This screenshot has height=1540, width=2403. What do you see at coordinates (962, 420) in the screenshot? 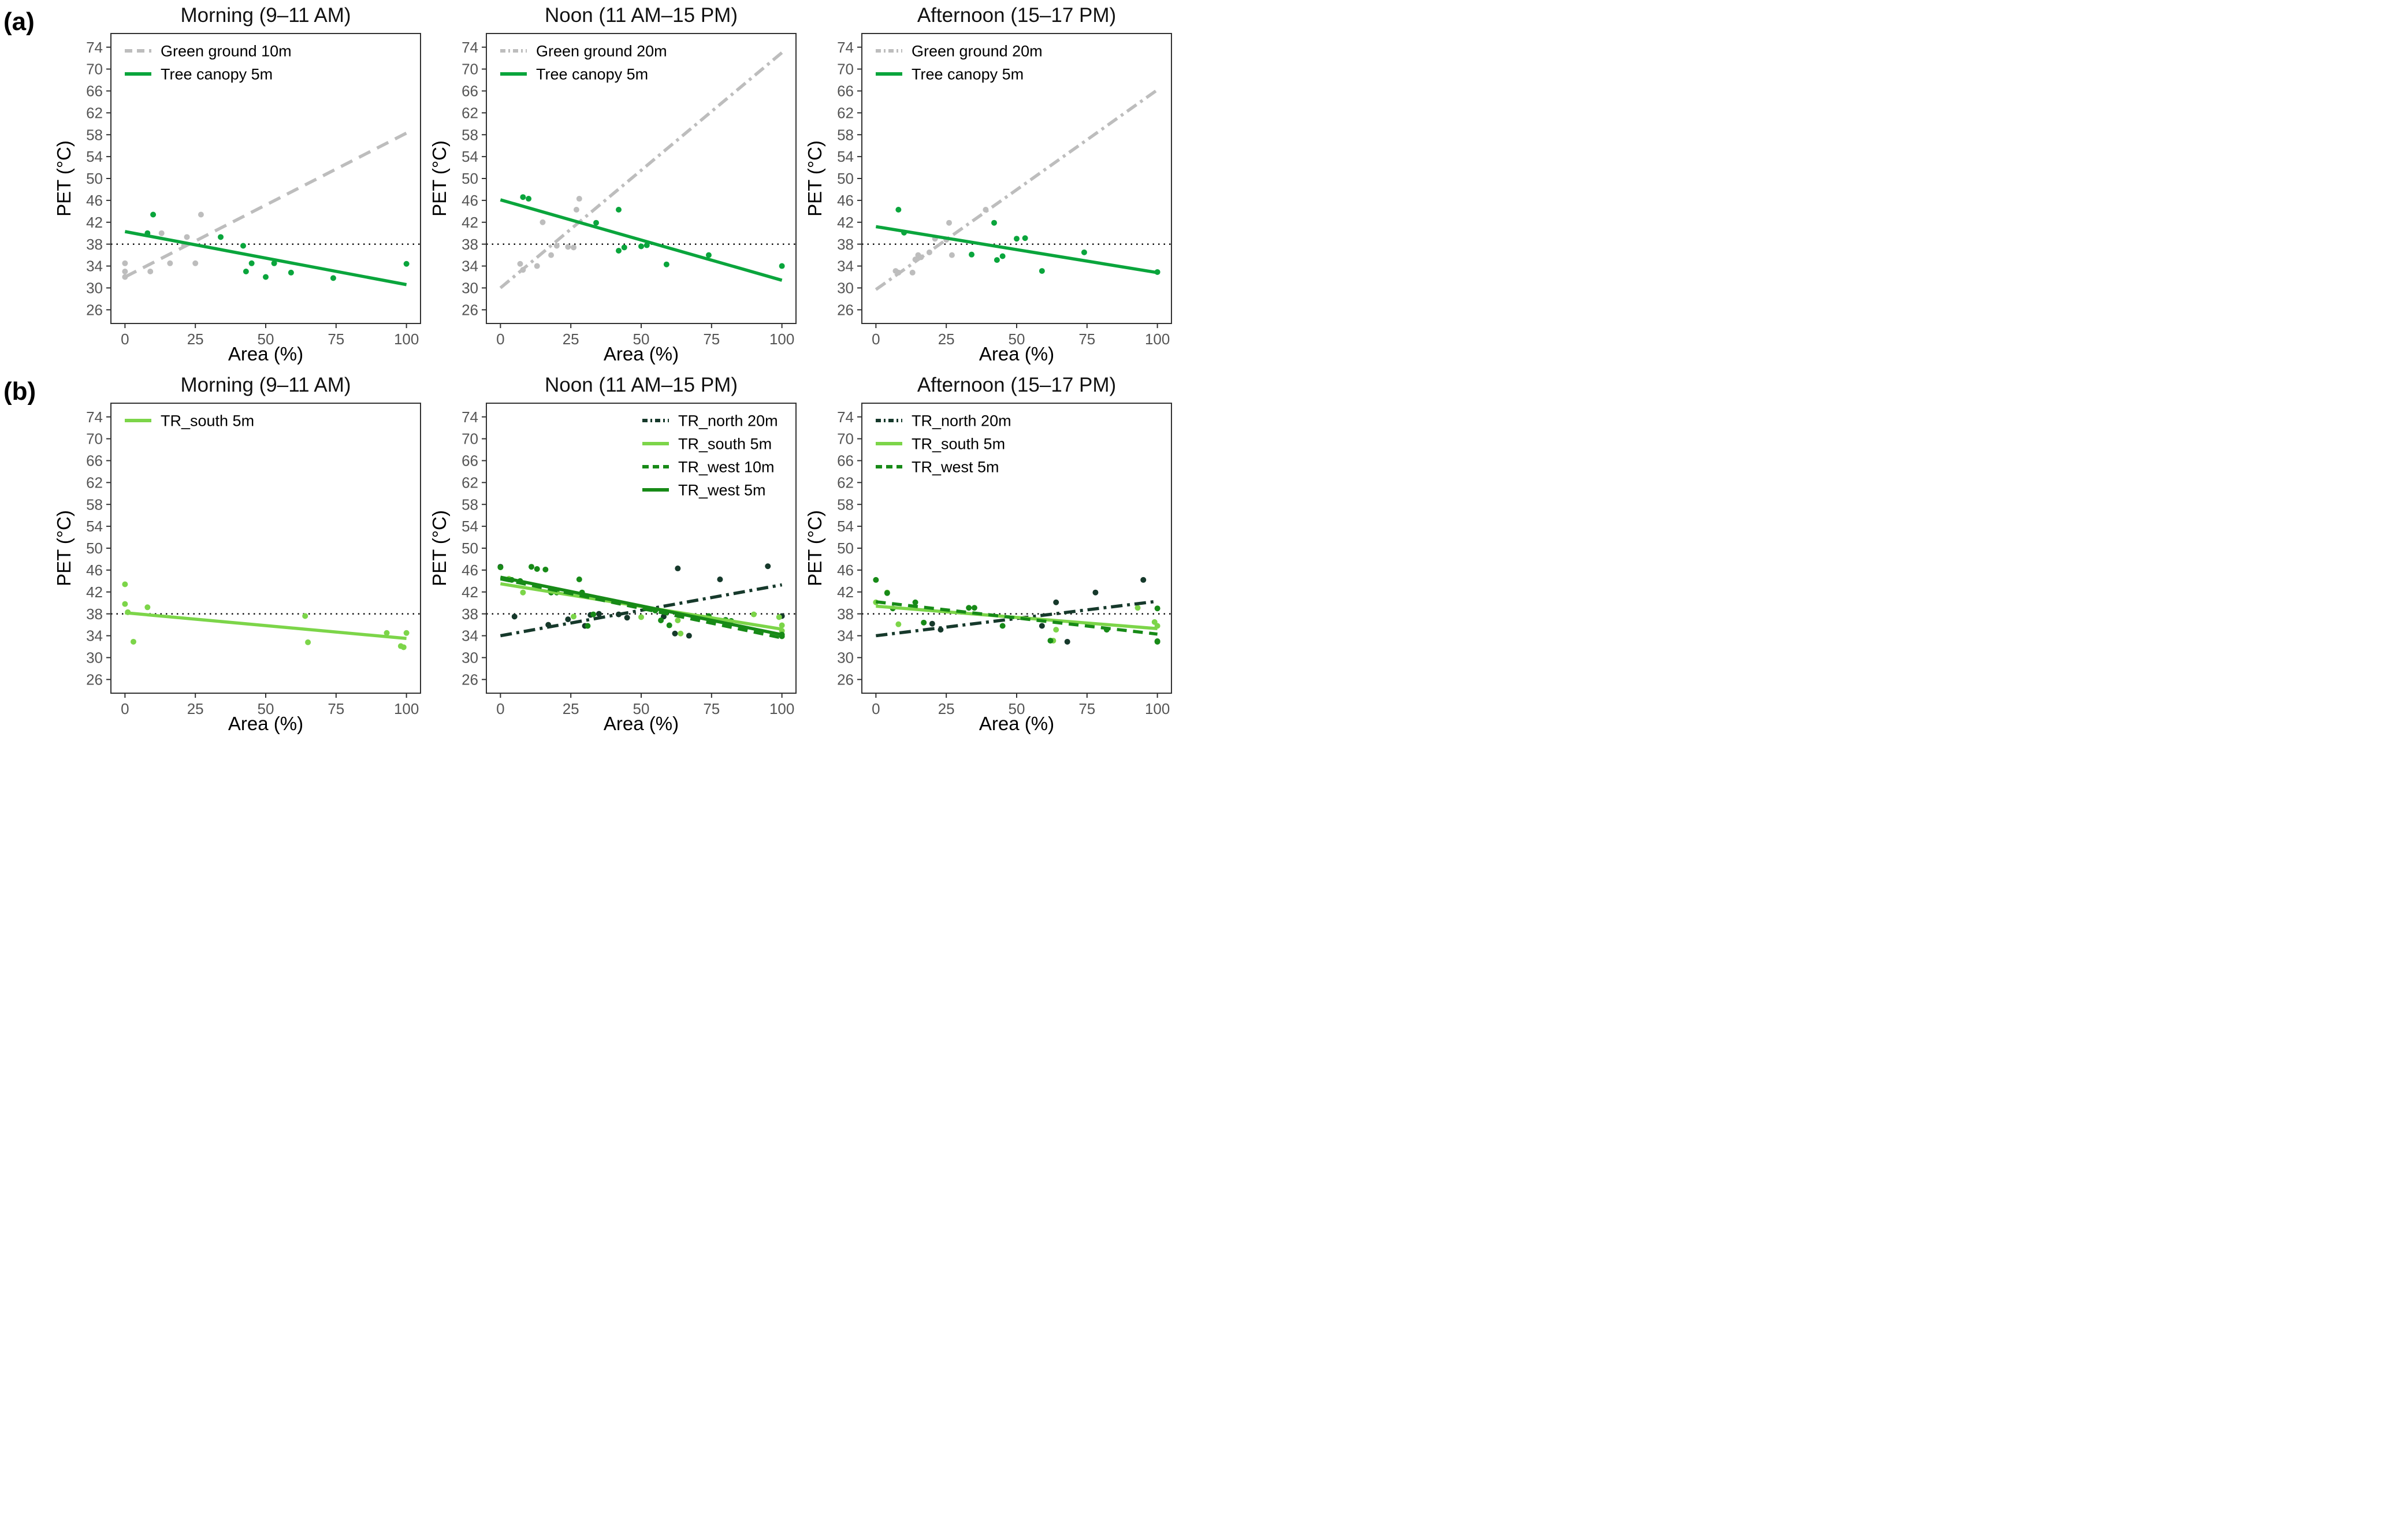
I see `svg-text: TR_north 20m` at bounding box center [962, 420].